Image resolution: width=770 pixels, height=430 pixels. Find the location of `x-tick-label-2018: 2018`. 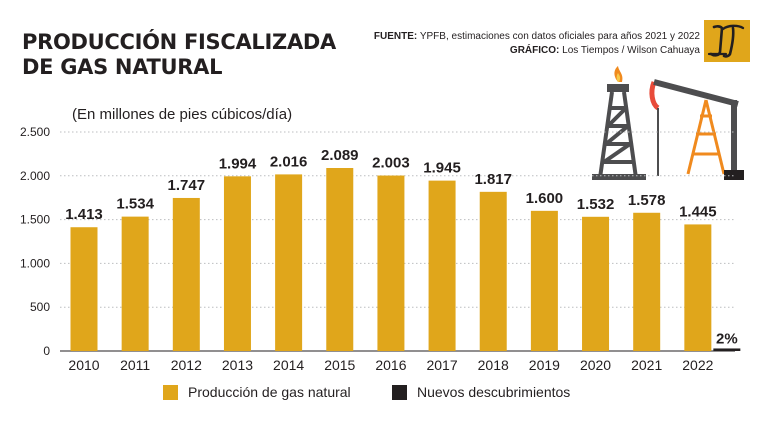

x-tick-label-2018: 2018 is located at coordinates (493, 365).